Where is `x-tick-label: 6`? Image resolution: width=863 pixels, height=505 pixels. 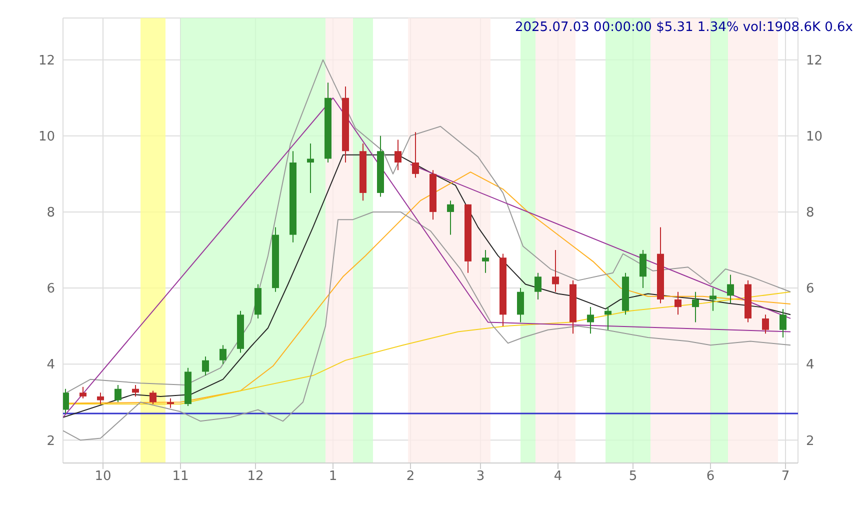 x-tick-label: 6 is located at coordinates (710, 476).